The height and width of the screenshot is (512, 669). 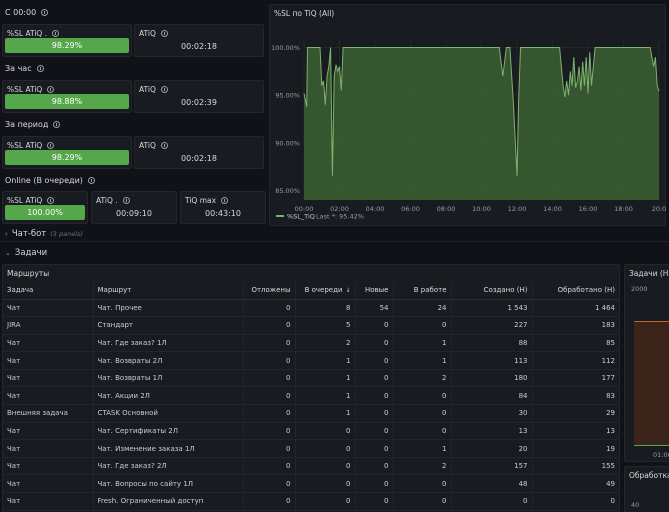 What do you see at coordinates (167, 325) in the screenshot?
I see `table-cell: Стандарт` at bounding box center [167, 325].